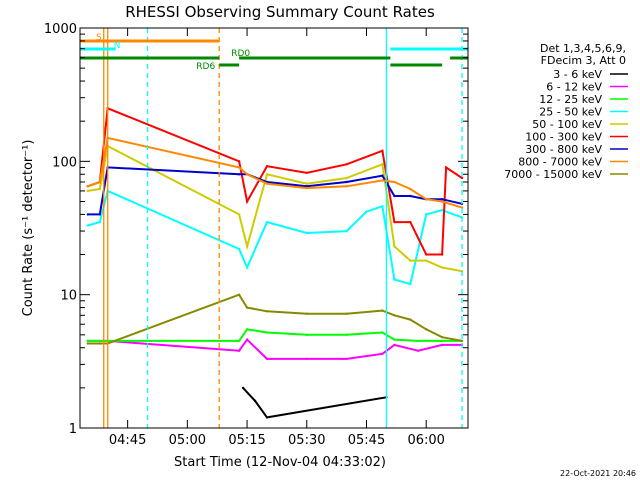  I want to click on chart-title: RHESSI Observing Summary Count Rates, so click(280, 12).